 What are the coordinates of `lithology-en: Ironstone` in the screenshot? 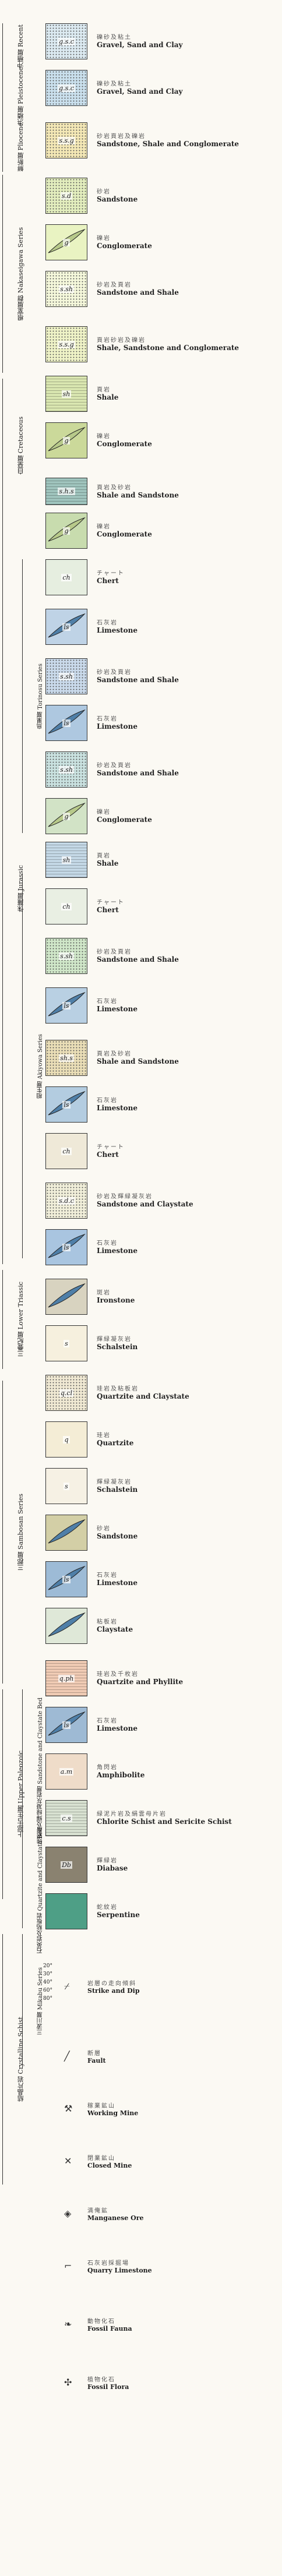 It's located at (116, 1300).